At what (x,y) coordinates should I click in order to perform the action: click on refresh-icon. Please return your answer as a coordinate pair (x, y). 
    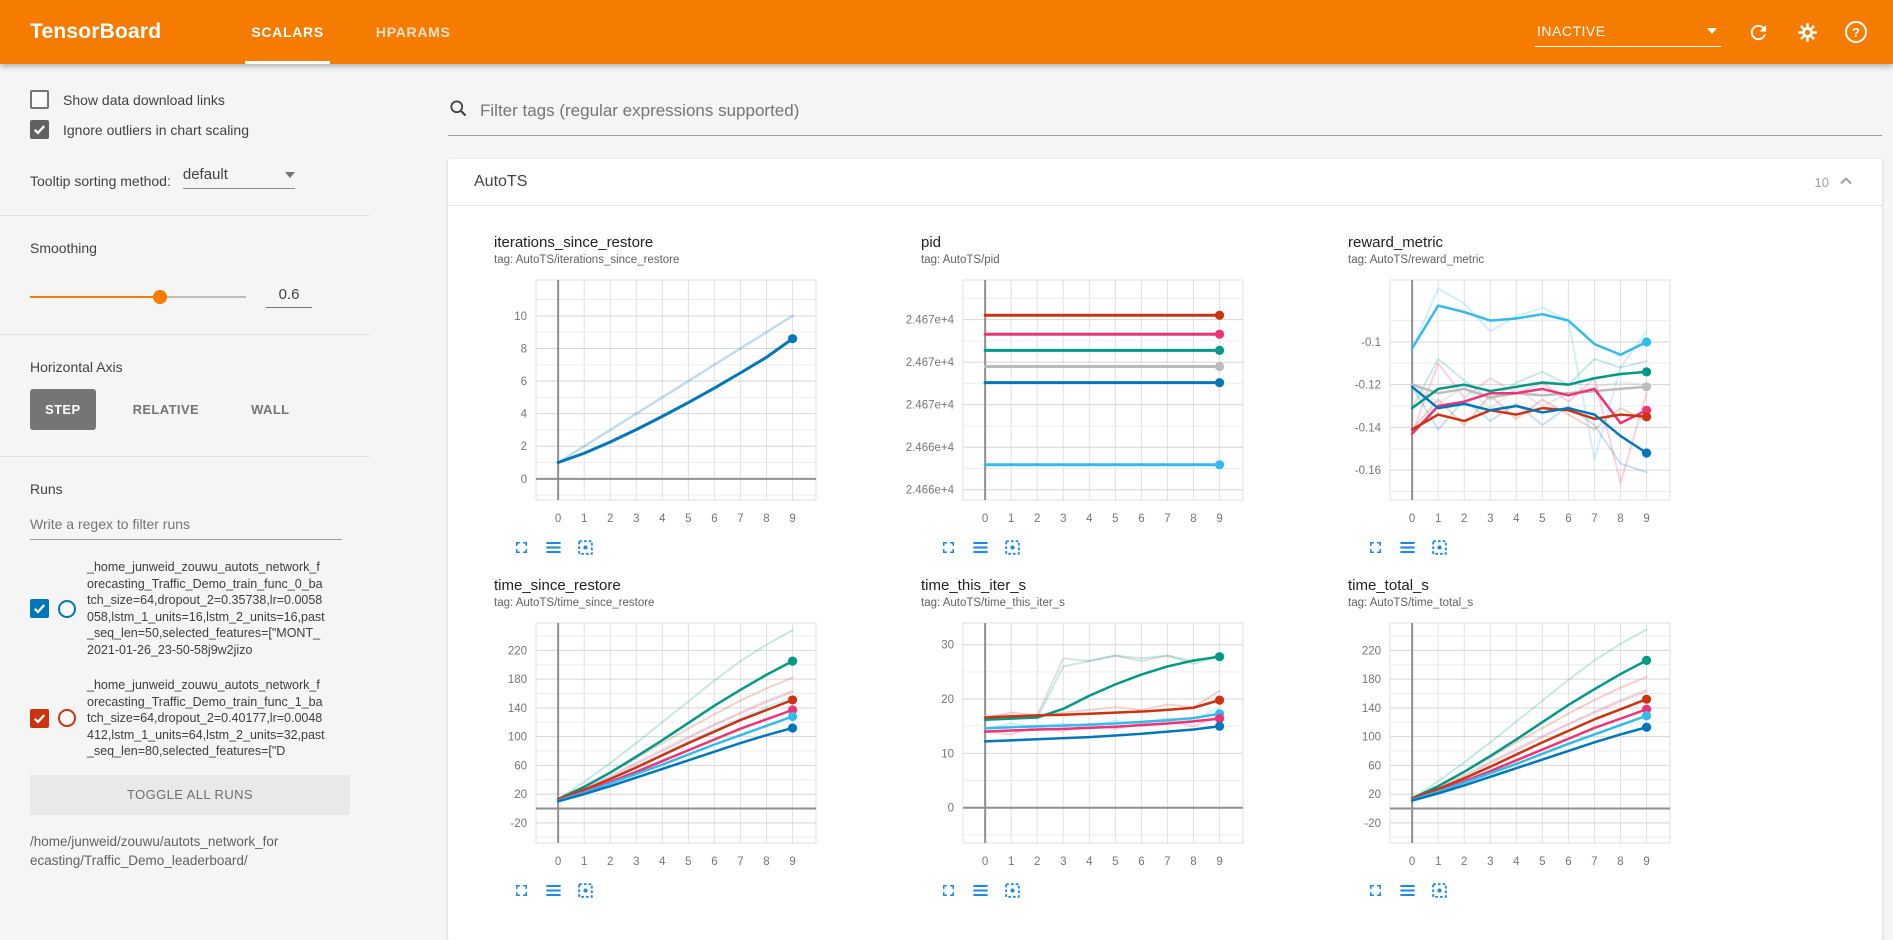
    Looking at the image, I should click on (1758, 32).